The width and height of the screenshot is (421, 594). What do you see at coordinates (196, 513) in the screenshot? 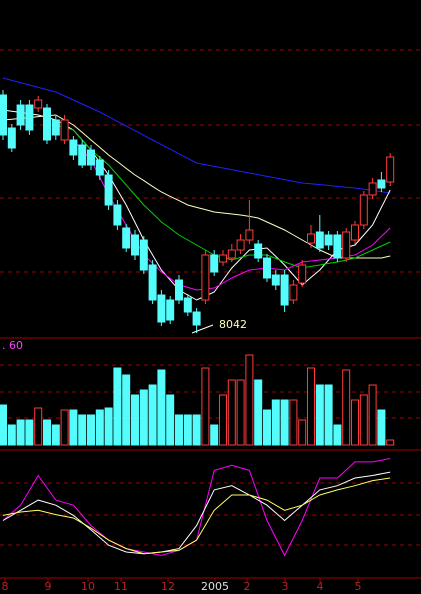
I see `indicator-line` at bounding box center [196, 513].